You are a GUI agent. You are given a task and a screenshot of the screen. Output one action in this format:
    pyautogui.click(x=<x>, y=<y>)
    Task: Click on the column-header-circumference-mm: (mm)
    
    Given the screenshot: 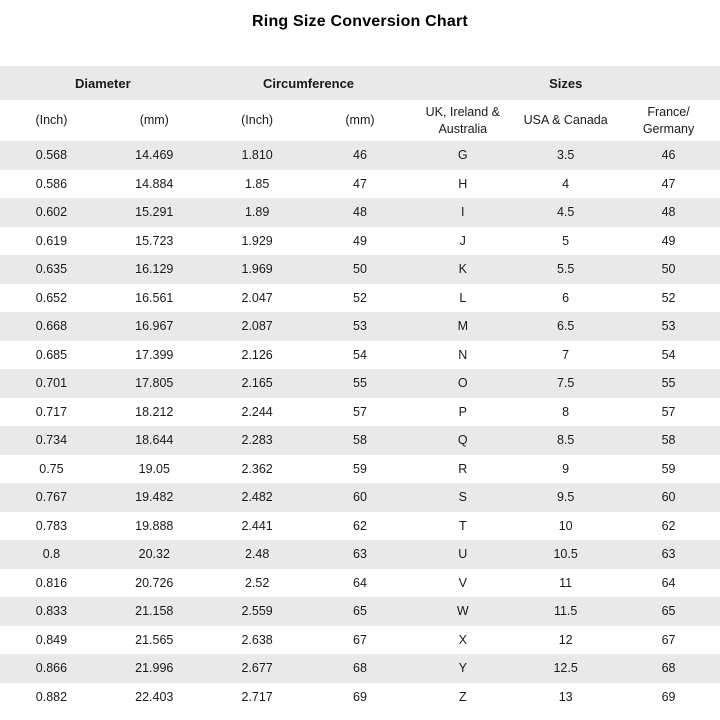 What is the action you would take?
    pyautogui.click(x=360, y=120)
    